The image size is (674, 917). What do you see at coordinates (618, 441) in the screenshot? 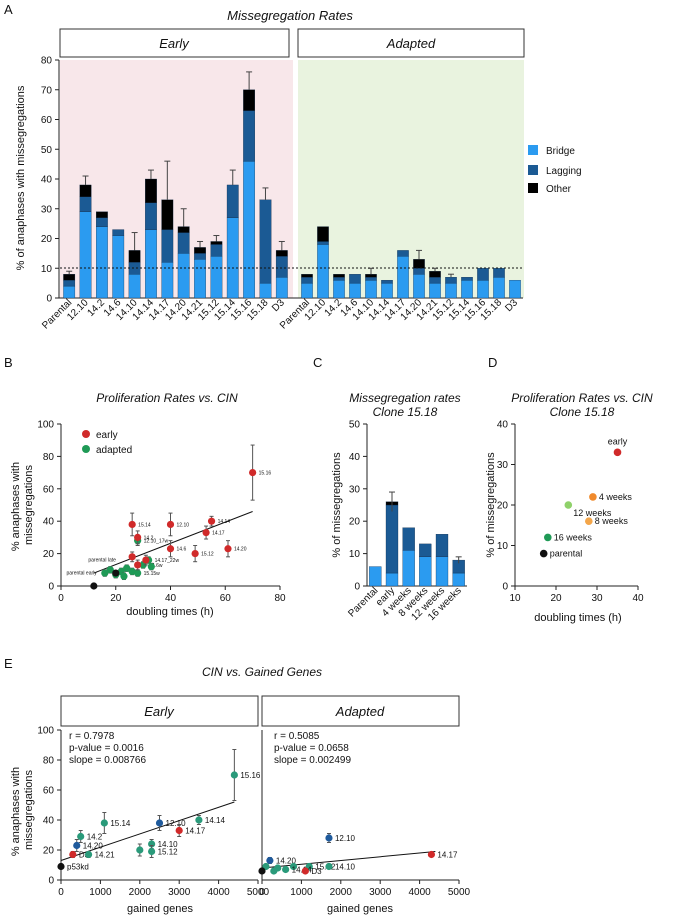
I see `point-label: early` at bounding box center [618, 441].